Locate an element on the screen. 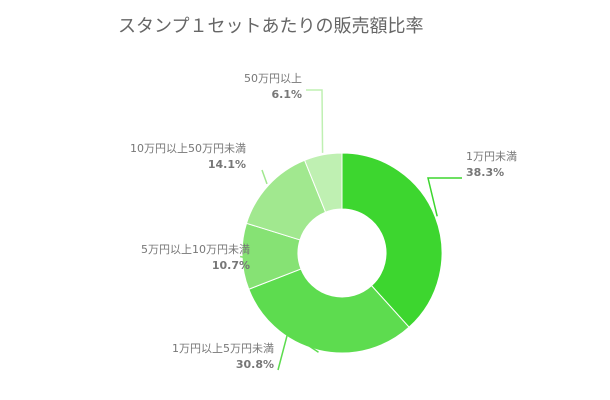  slice-label-5: 50万円以上 is located at coordinates (273, 78).